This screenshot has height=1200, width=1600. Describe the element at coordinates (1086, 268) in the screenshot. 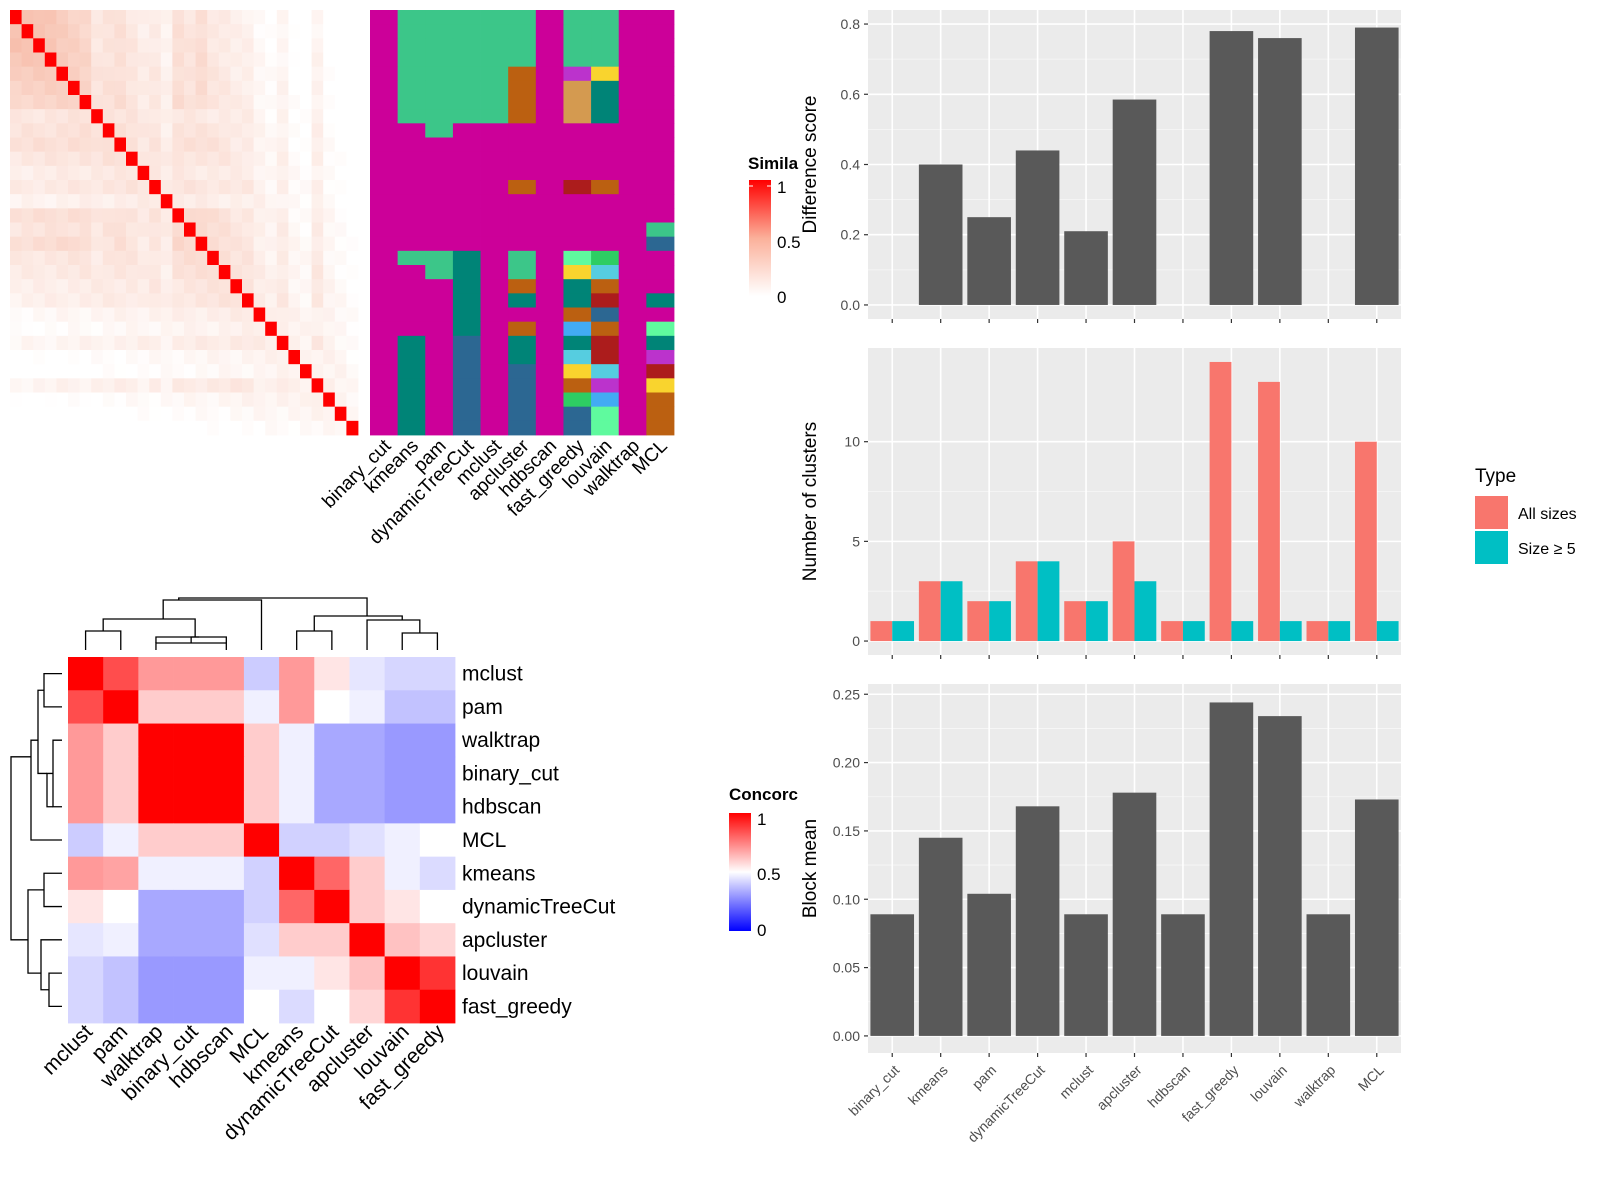

I see `bar` at that location.